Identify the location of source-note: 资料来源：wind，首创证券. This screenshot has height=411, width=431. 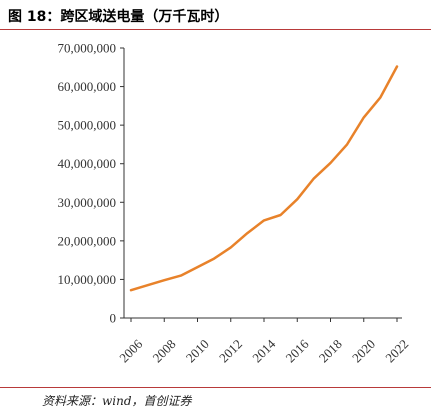
(117, 401).